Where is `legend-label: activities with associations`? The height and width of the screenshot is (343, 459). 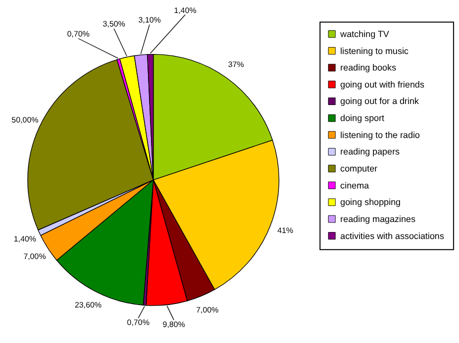 legend-label: activities with associations is located at coordinates (392, 235).